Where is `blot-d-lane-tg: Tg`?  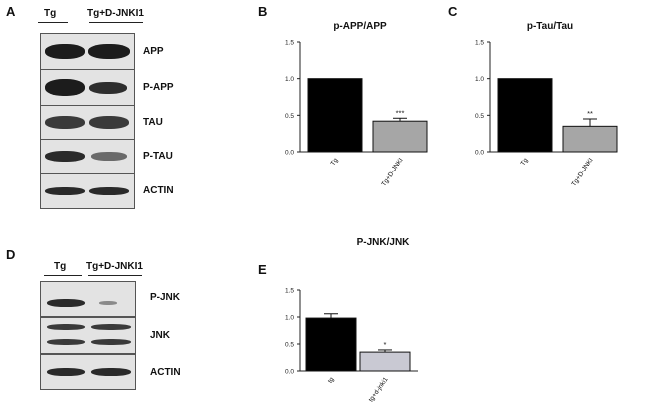 blot-d-lane-tg: Tg is located at coordinates (63, 268).